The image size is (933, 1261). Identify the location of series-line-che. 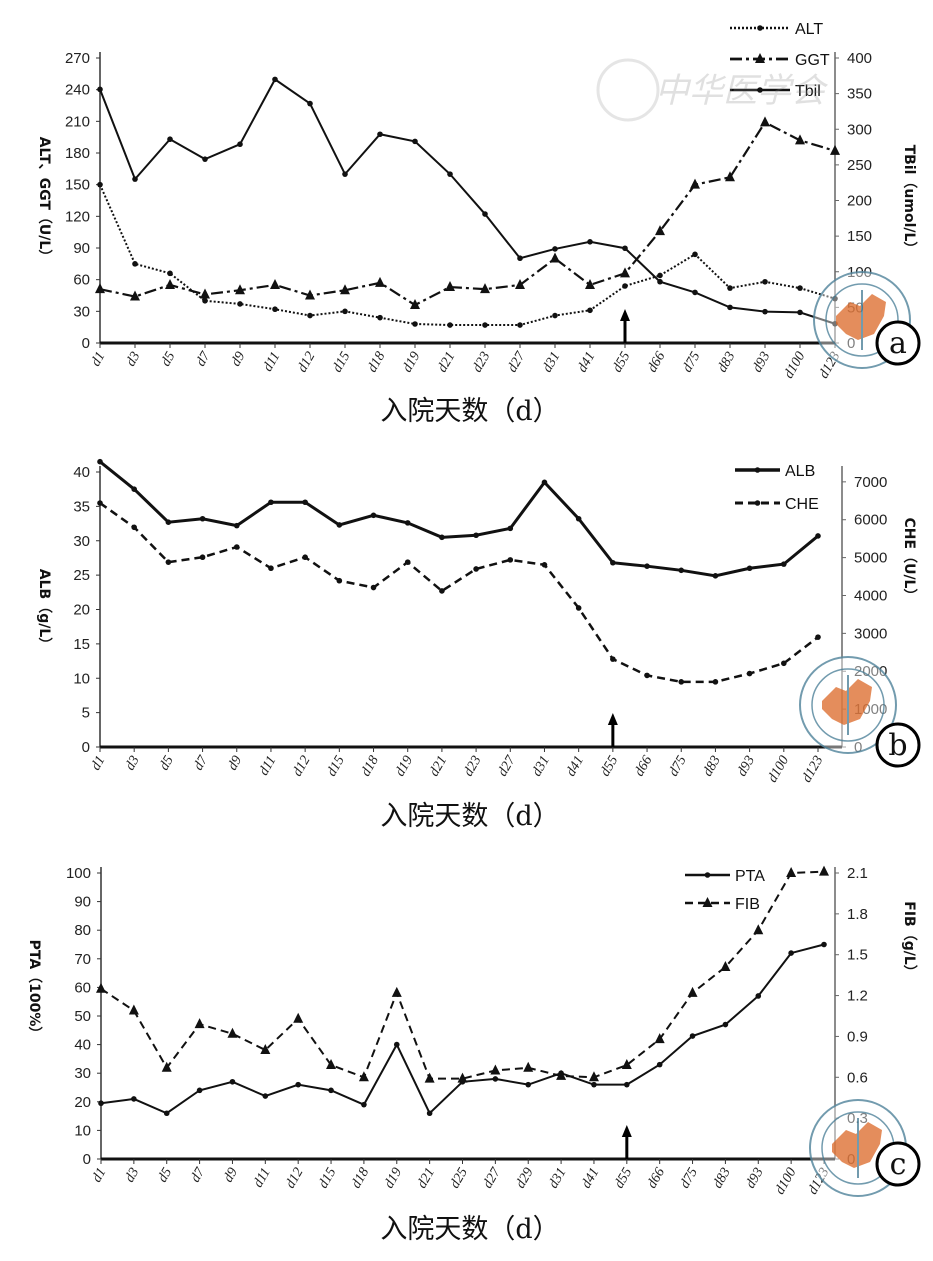
(459, 593).